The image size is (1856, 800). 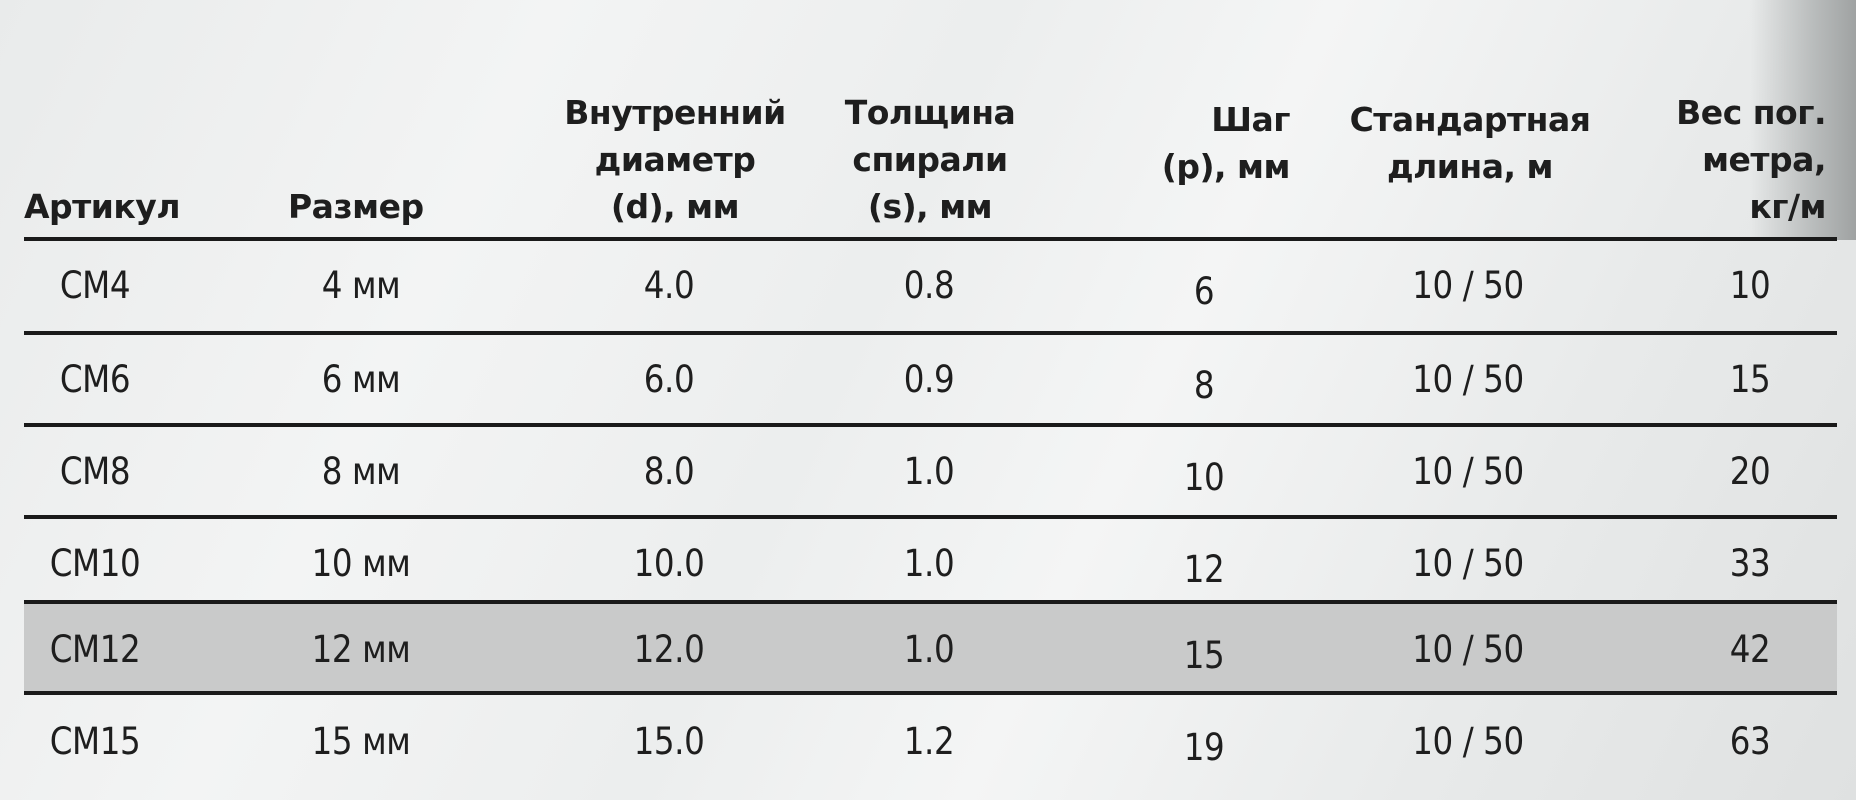 What do you see at coordinates (95, 563) in the screenshot?
I see `cell-article: CM10` at bounding box center [95, 563].